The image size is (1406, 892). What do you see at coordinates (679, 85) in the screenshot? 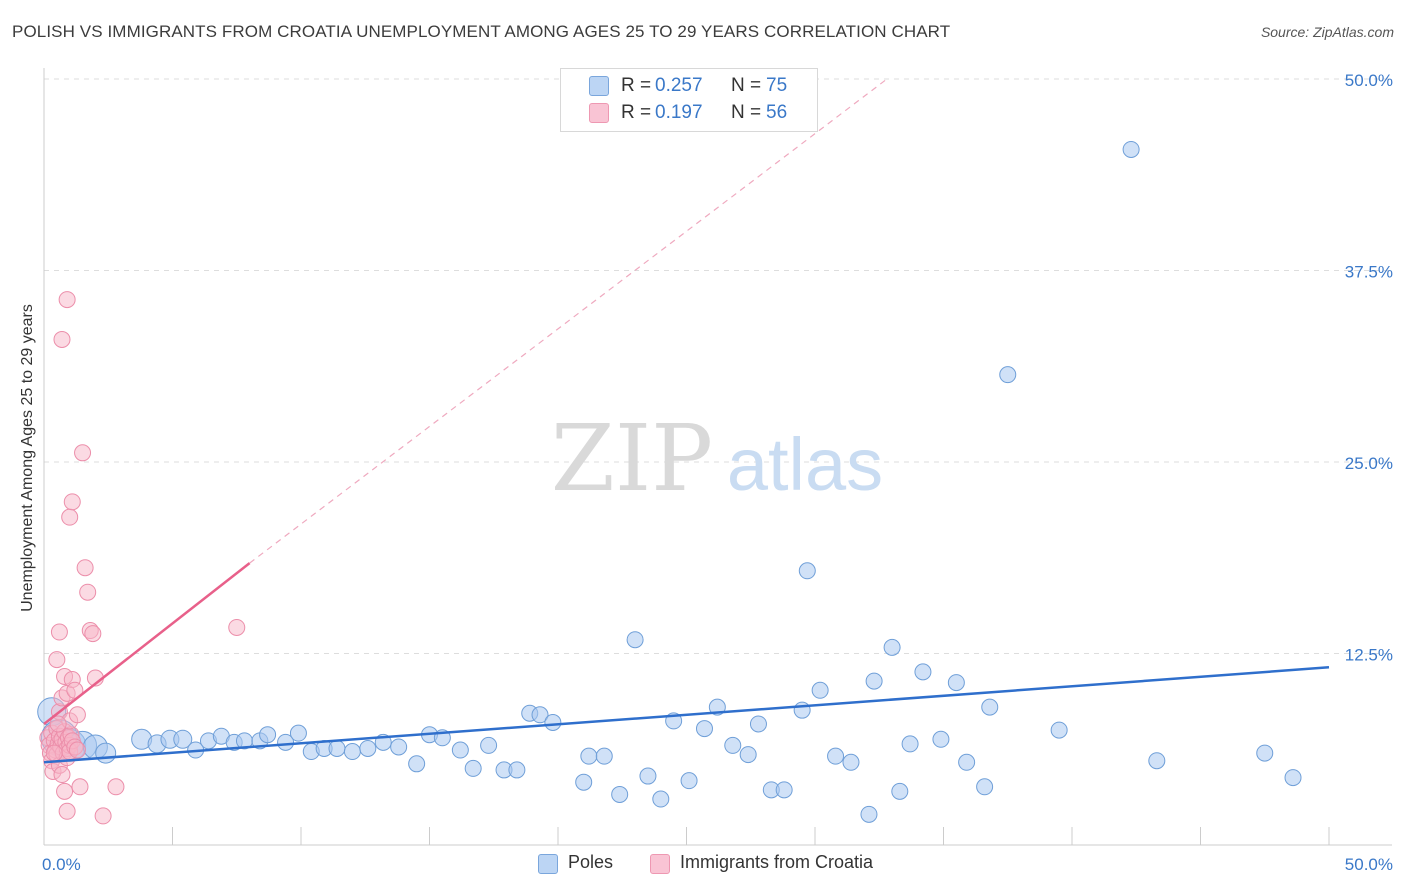
I see `legend-r-value: 0.257` at bounding box center [679, 85].